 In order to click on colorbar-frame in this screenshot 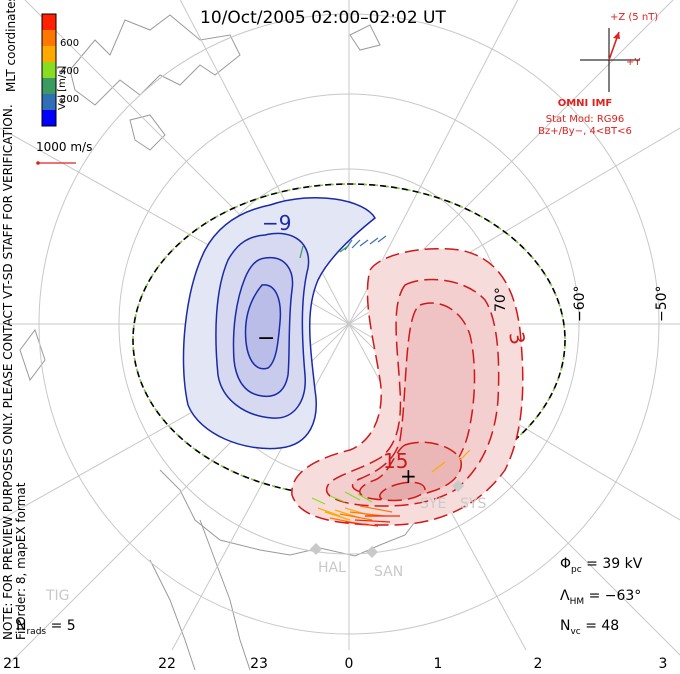, I will do `click(49, 70)`.